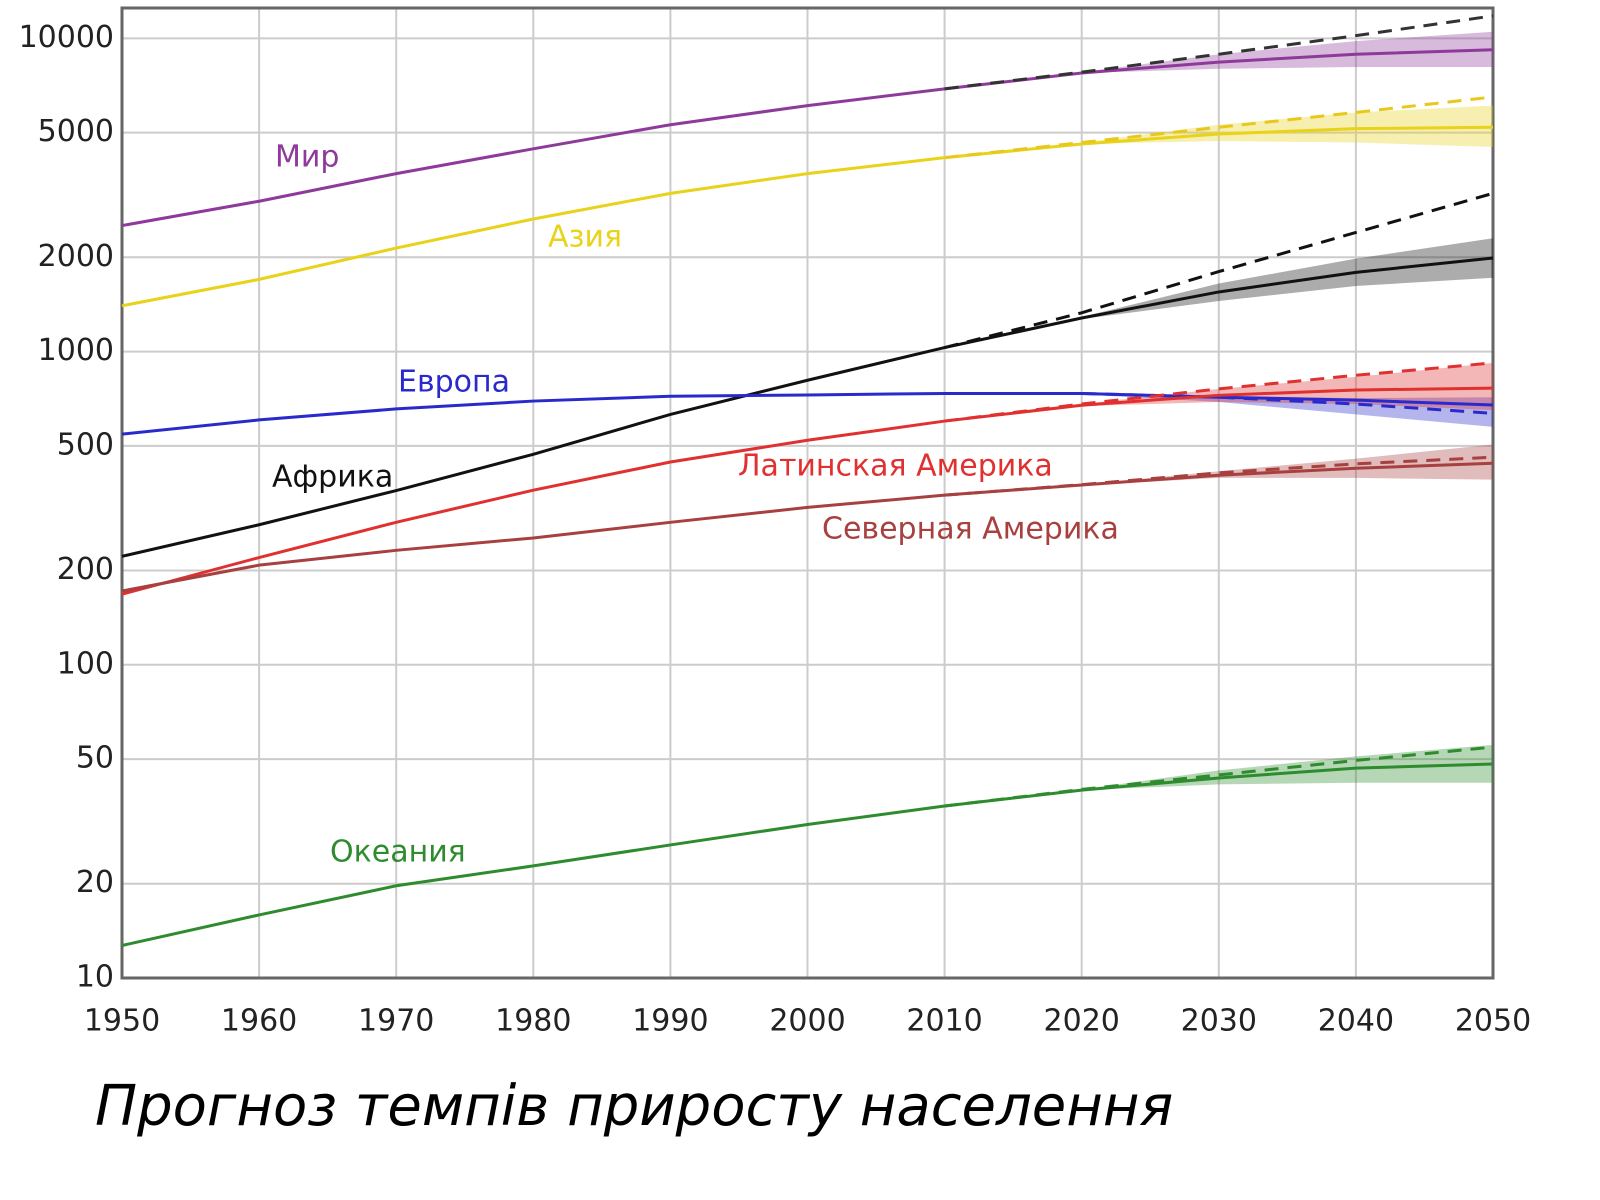  What do you see at coordinates (1356, 1021) in the screenshot?
I see `x-tick-label: 2040` at bounding box center [1356, 1021].